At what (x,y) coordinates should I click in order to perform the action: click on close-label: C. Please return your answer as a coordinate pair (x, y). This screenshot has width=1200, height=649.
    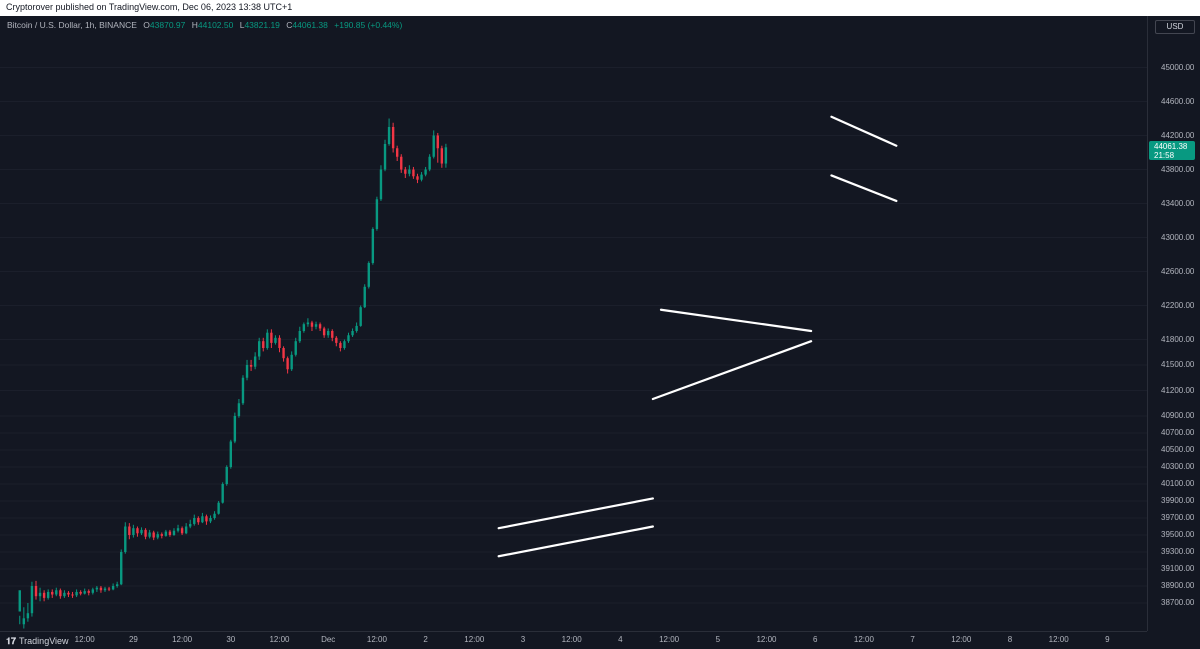
    Looking at the image, I should click on (289, 25).